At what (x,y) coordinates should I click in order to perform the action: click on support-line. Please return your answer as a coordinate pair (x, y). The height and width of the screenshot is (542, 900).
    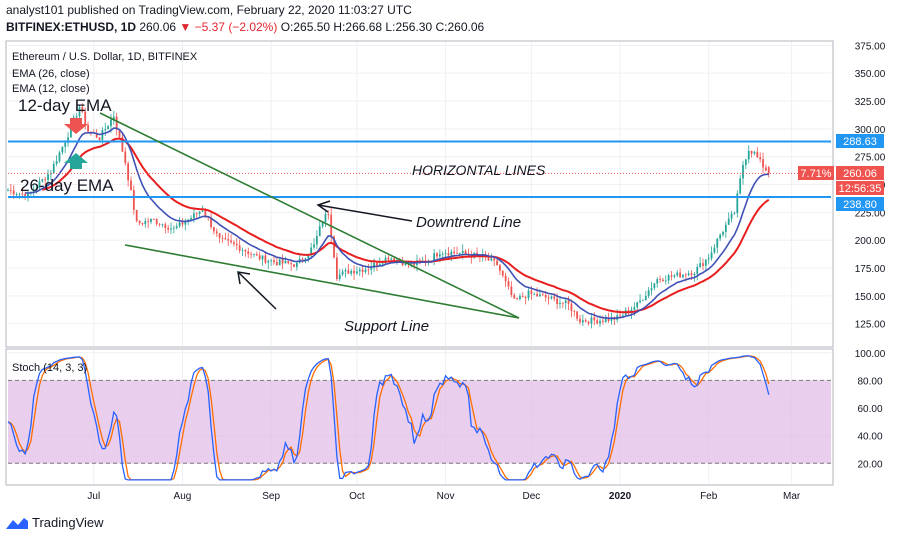
    Looking at the image, I should click on (322, 281).